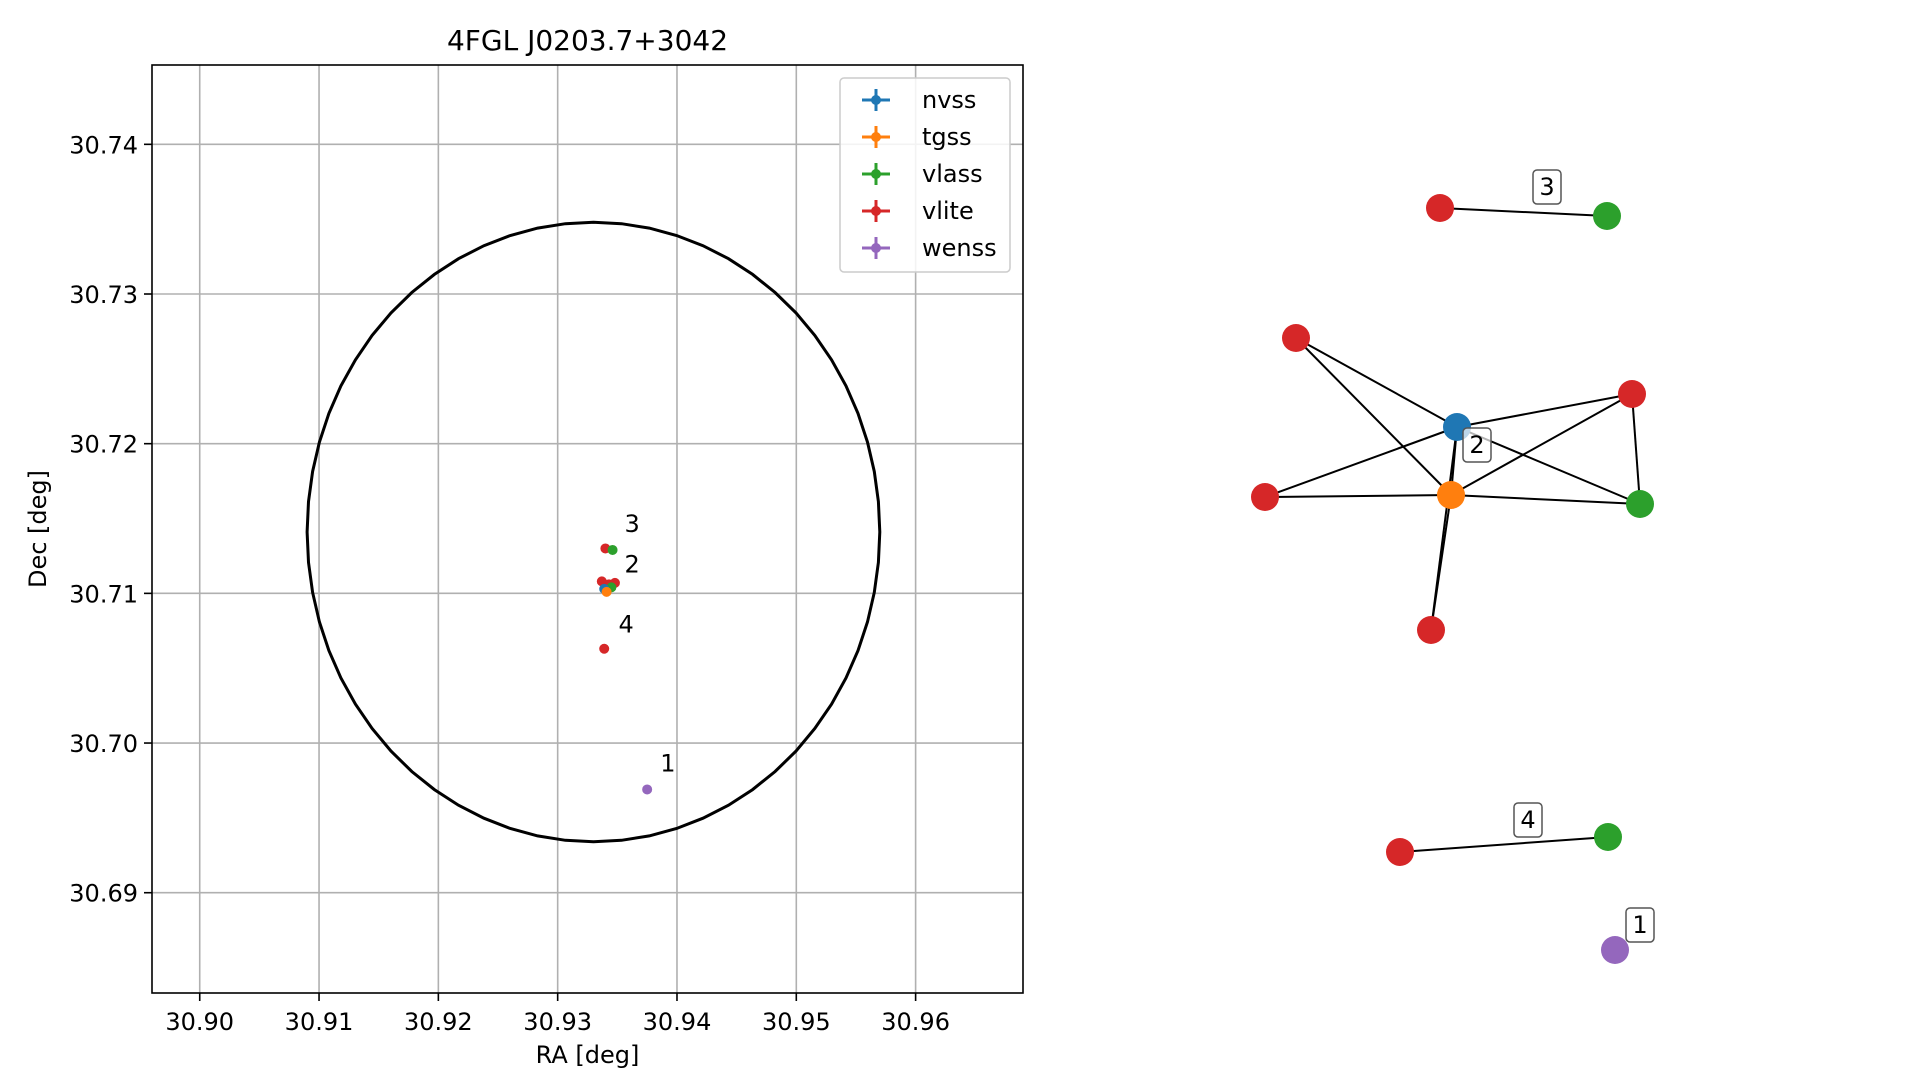  What do you see at coordinates (1558, 556) in the screenshot?
I see `network-labels: 3 2 4 1` at bounding box center [1558, 556].